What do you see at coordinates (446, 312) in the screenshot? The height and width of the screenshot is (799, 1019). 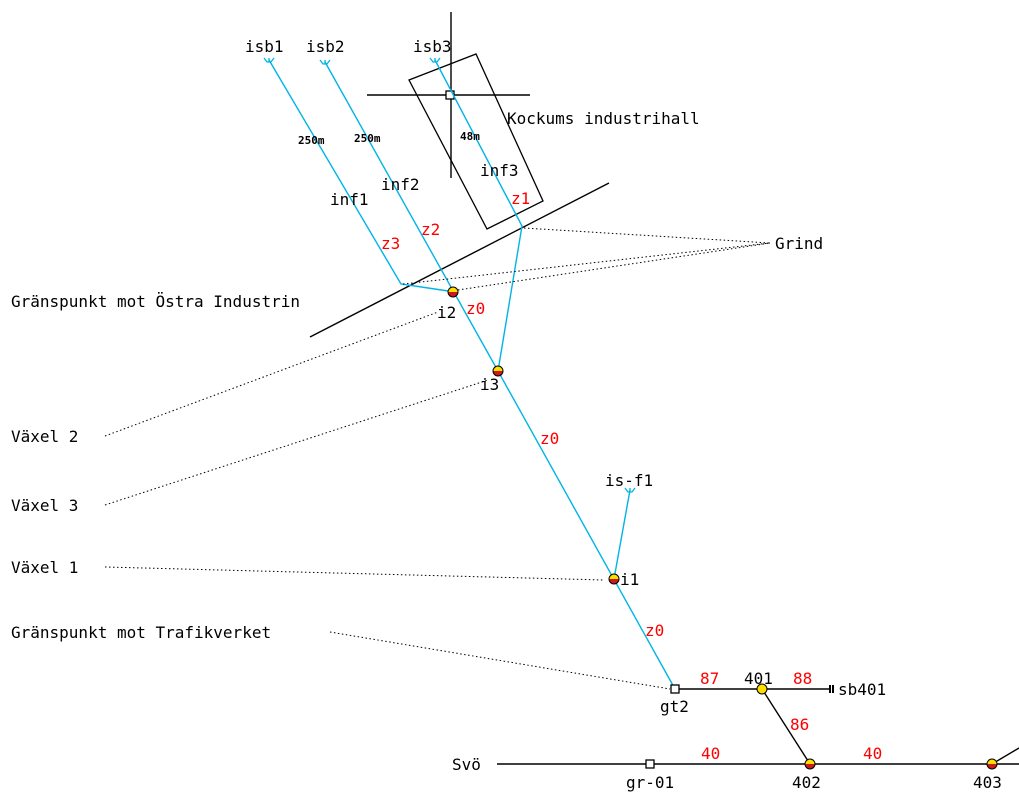 I see `label-i2: i2` at bounding box center [446, 312].